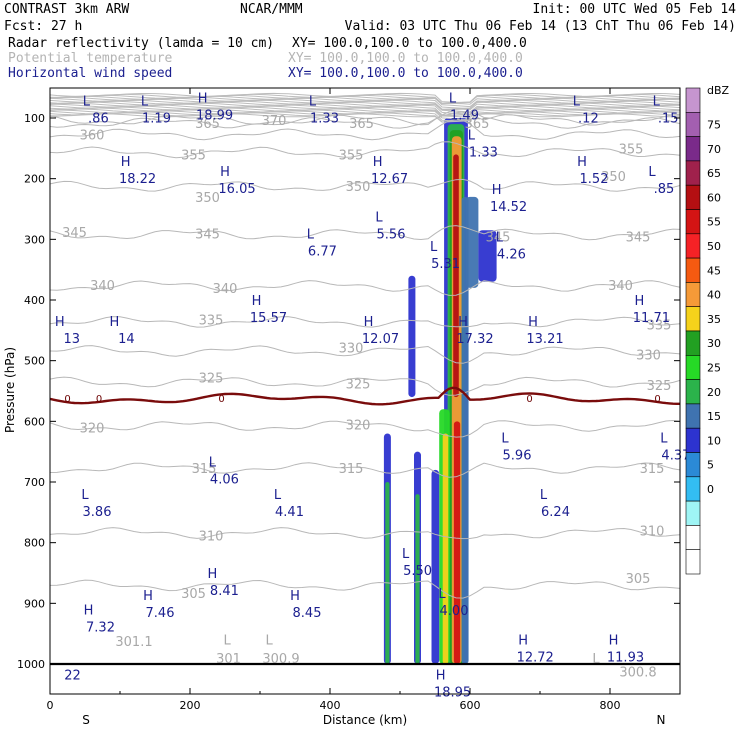 The height and width of the screenshot is (740, 740). Describe the element at coordinates (714, 367) in the screenshot. I see `colorbar-level-label: 25` at that location.